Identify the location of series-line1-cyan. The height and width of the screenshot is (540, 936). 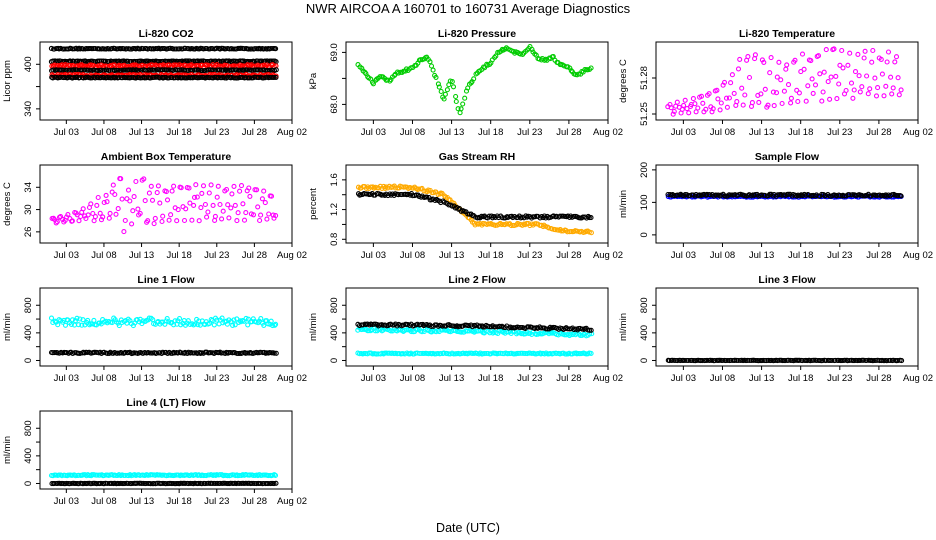
(163, 322).